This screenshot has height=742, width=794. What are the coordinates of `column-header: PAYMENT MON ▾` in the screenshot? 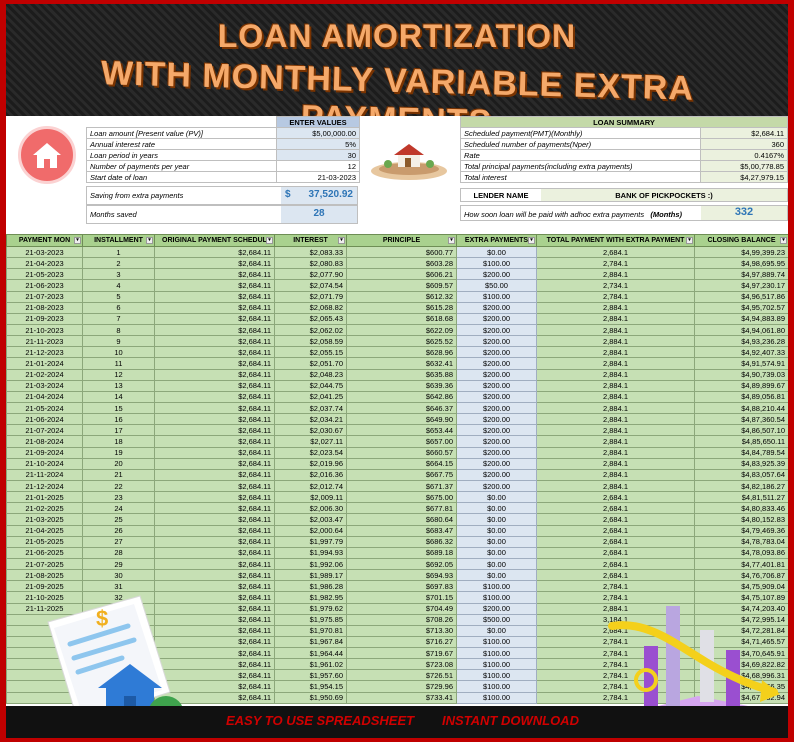 It's located at (44, 240).